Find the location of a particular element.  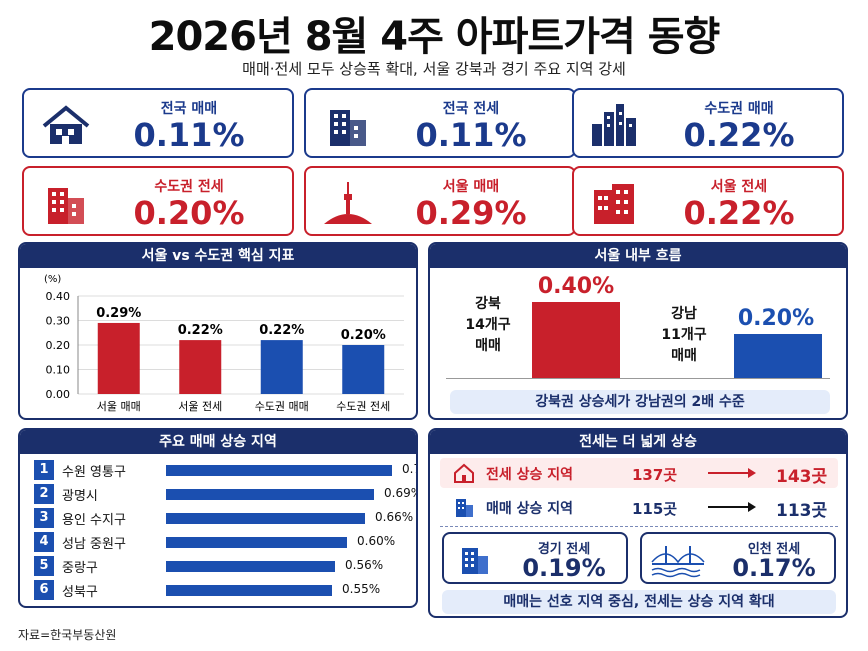

rank-number: 2 is located at coordinates (44, 494).